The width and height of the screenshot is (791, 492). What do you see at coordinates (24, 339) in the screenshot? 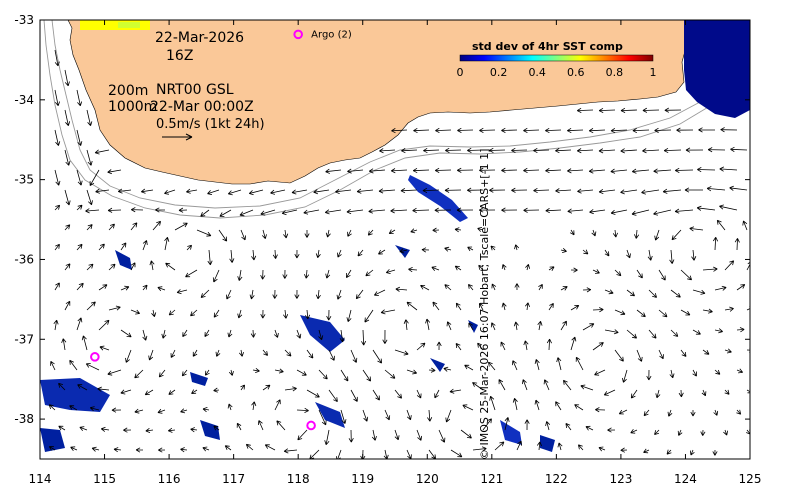
I see `y-tick-label: -37` at bounding box center [24, 339].